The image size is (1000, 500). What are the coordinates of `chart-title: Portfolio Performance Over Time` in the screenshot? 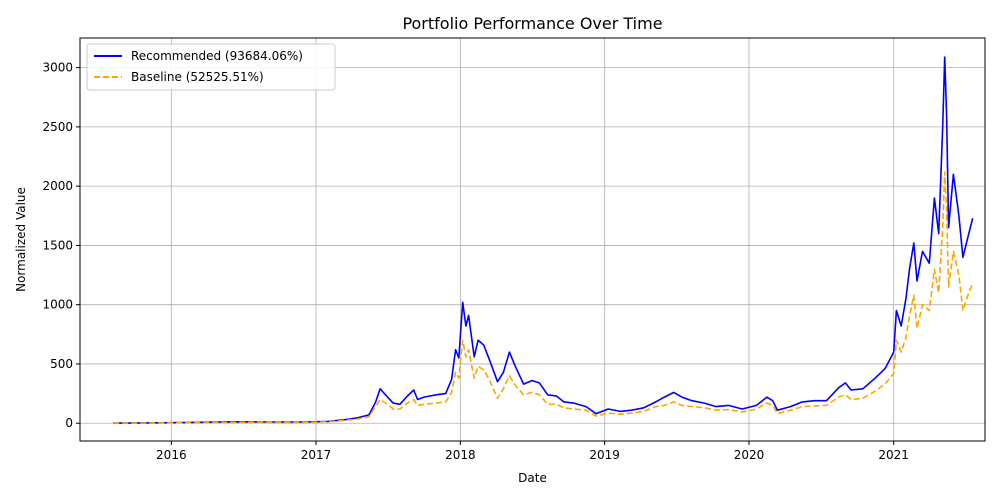 It's located at (532, 23).